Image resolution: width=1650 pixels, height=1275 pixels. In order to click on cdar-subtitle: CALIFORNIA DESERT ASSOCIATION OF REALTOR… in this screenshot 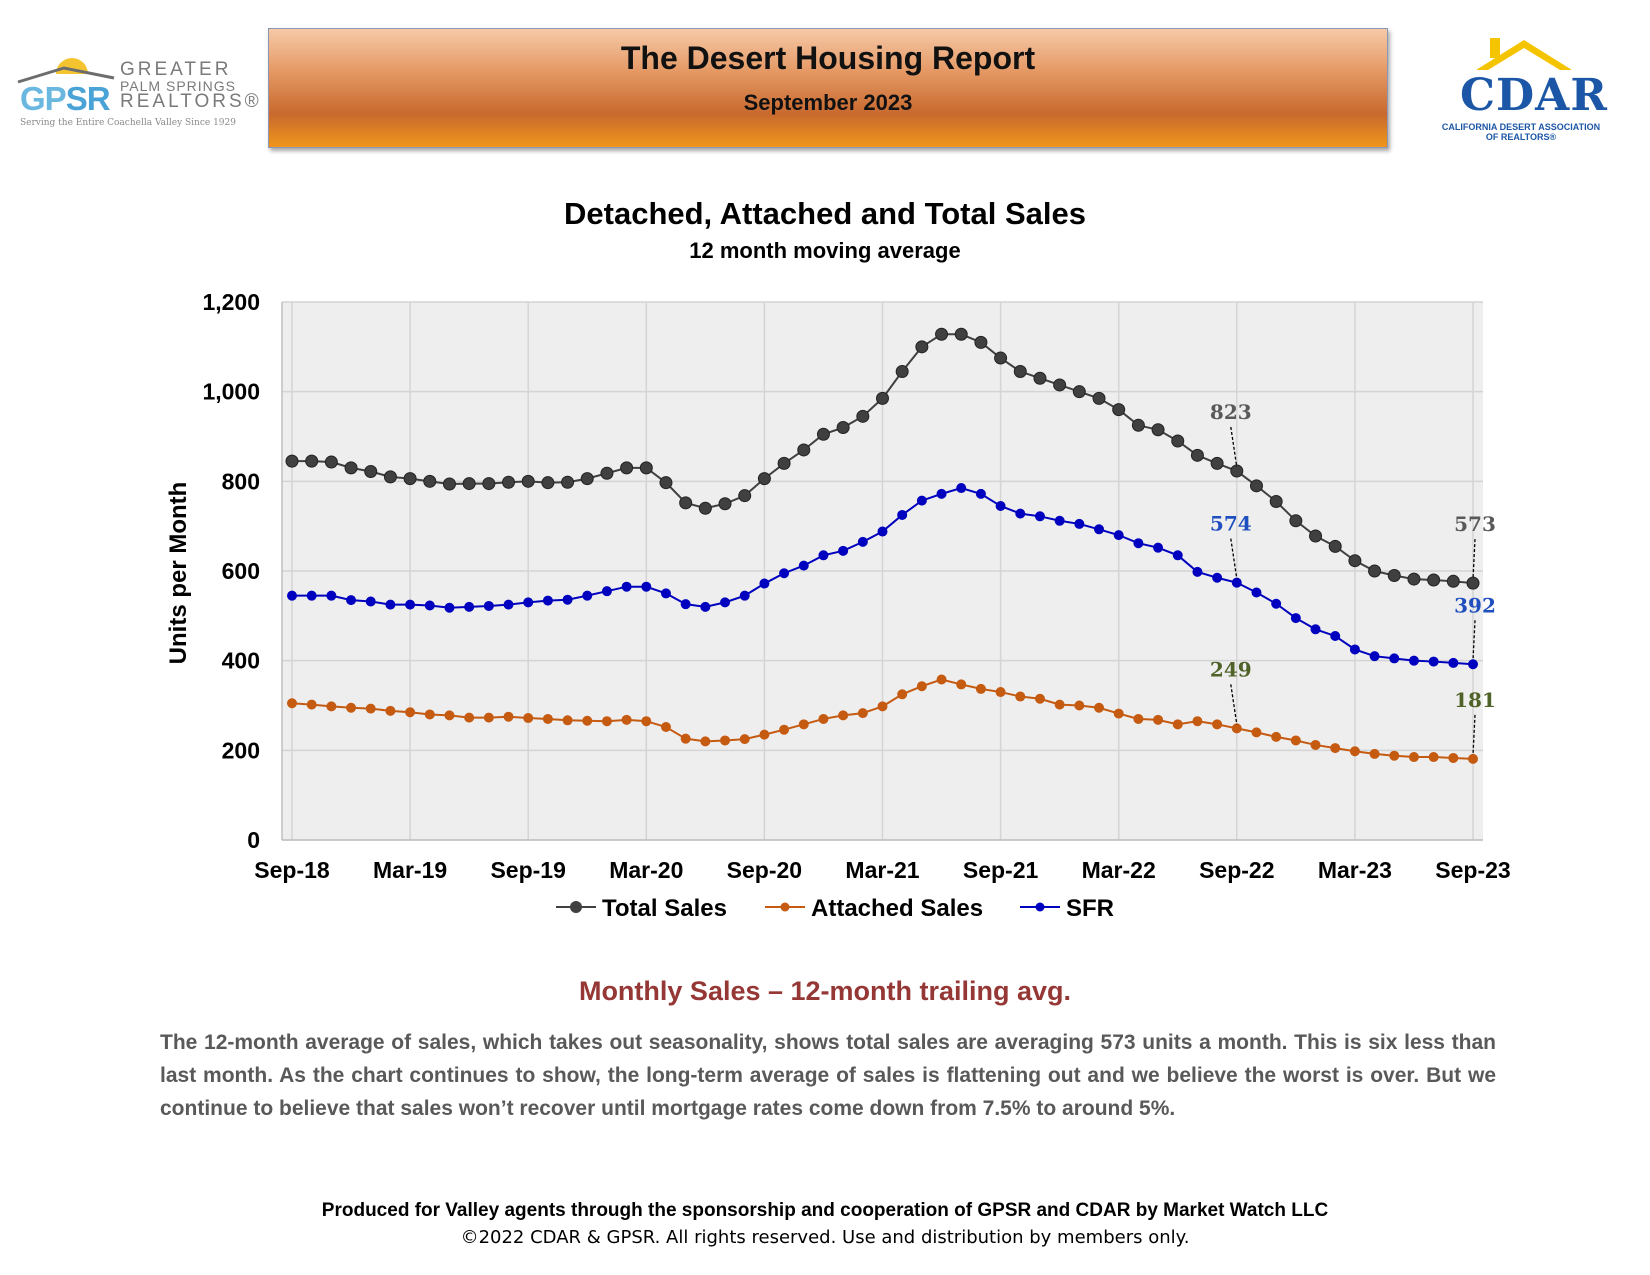, I will do `click(1521, 132)`.